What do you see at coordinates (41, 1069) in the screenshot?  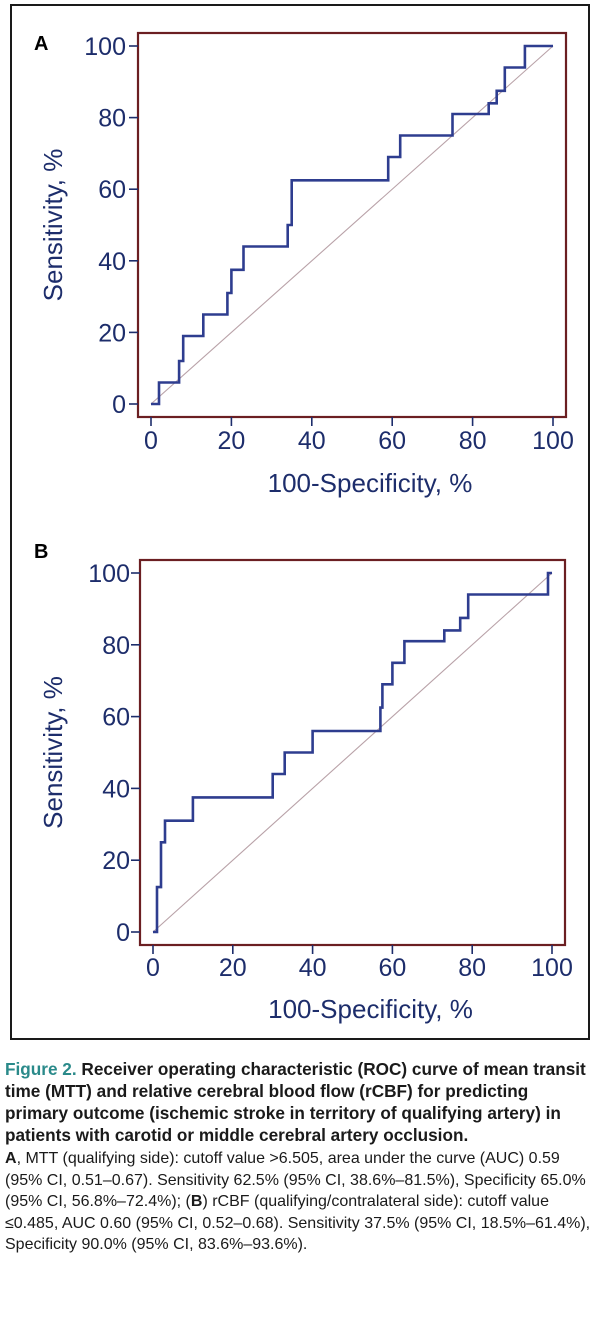 I see `caption-figure-label: Figure 2.` at bounding box center [41, 1069].